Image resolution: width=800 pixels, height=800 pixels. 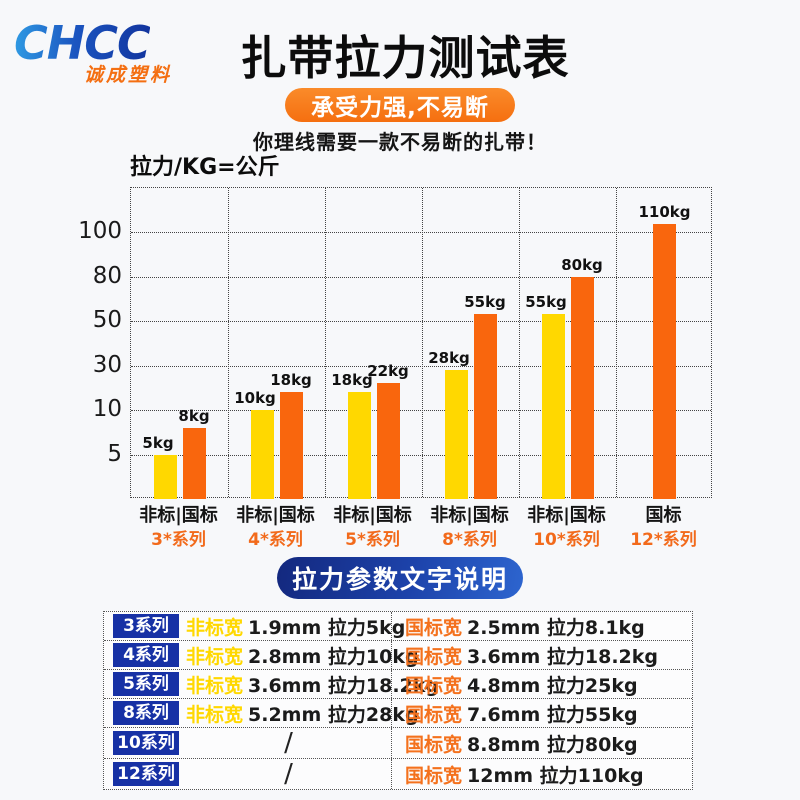 I want to click on gb-spec-cell: 国标宽 4.8mm 拉力25kg, so click(x=541, y=684).